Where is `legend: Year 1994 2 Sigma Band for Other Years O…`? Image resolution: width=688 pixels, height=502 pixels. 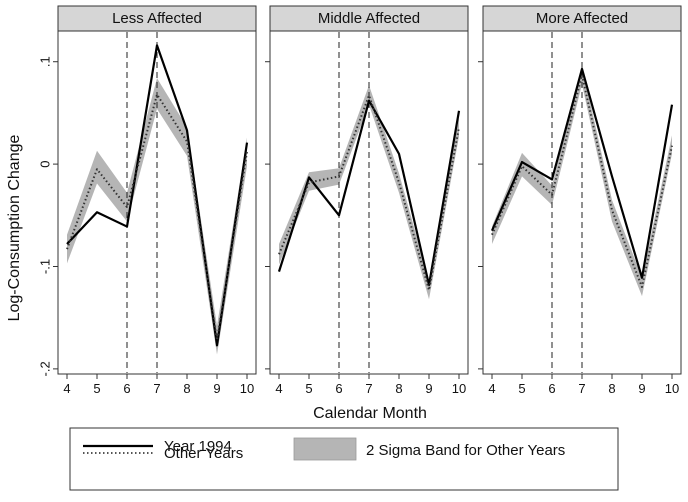
legend: Year 1994 2 Sigma Band for Other Years O… is located at coordinates (344, 459).